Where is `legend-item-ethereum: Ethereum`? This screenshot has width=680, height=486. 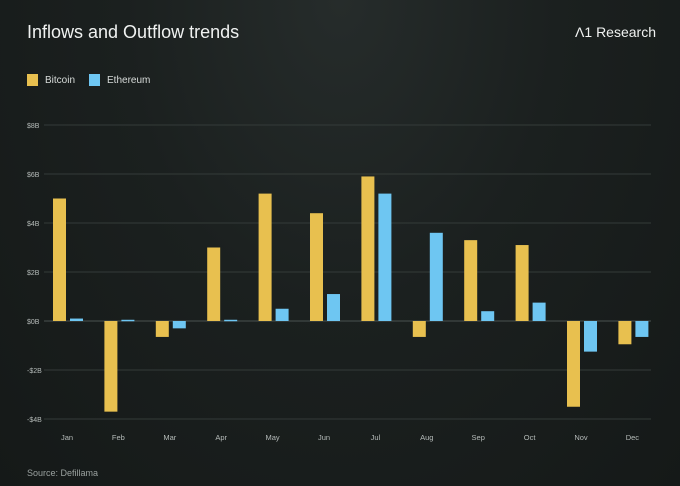
legend-item-ethereum: Ethereum is located at coordinates (119, 80).